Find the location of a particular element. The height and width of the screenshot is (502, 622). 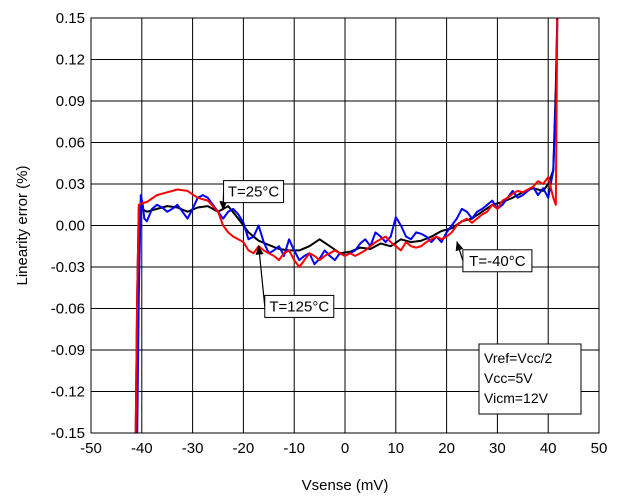

y-tick-label: 0.06 is located at coordinates (70, 143).